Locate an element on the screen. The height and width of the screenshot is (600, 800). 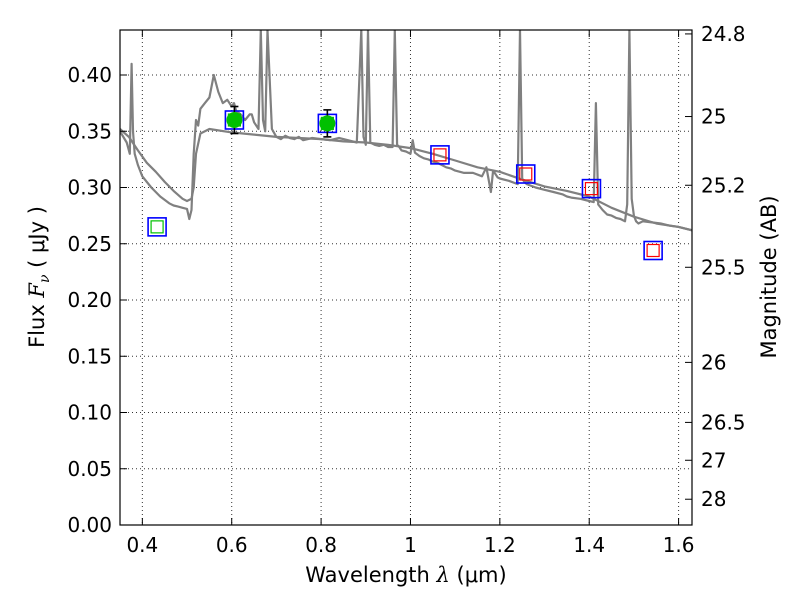
y-tick-label: 0.10 is located at coordinates (89, 413).